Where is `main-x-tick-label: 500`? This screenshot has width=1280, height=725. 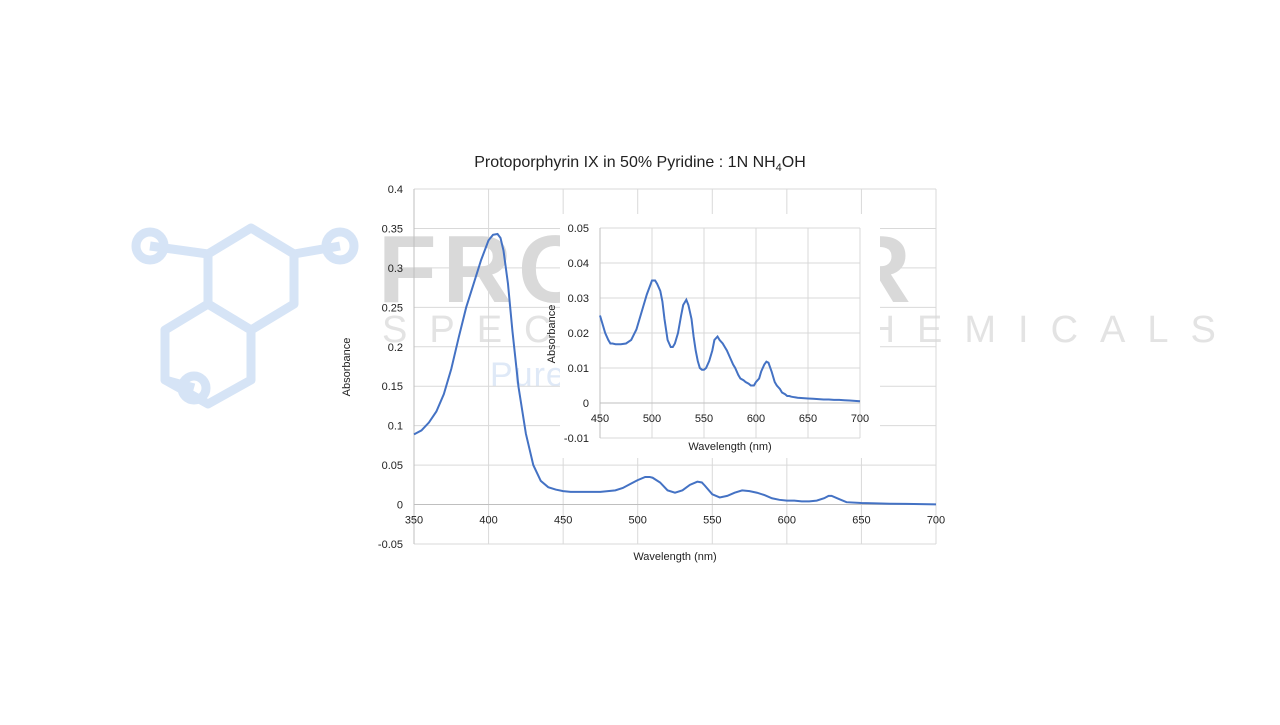 main-x-tick-label: 500 is located at coordinates (638, 521).